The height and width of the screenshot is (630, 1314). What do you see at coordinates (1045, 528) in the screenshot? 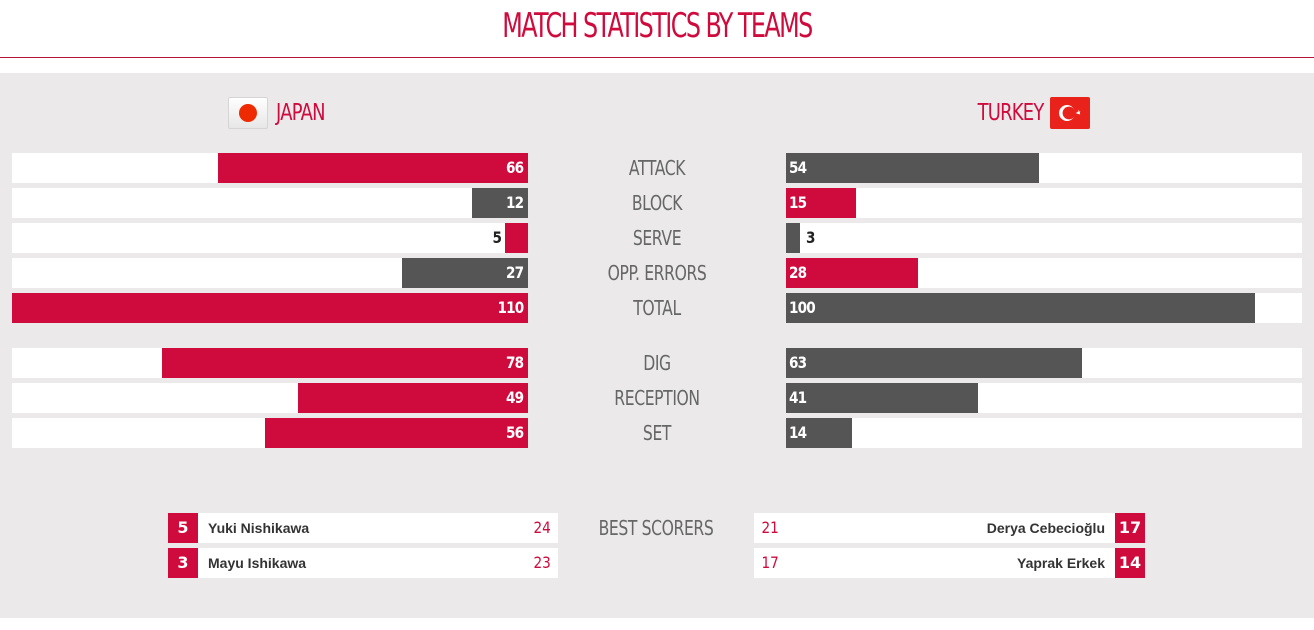
I see `scorer-name: Derya Cebecioğlu` at bounding box center [1045, 528].